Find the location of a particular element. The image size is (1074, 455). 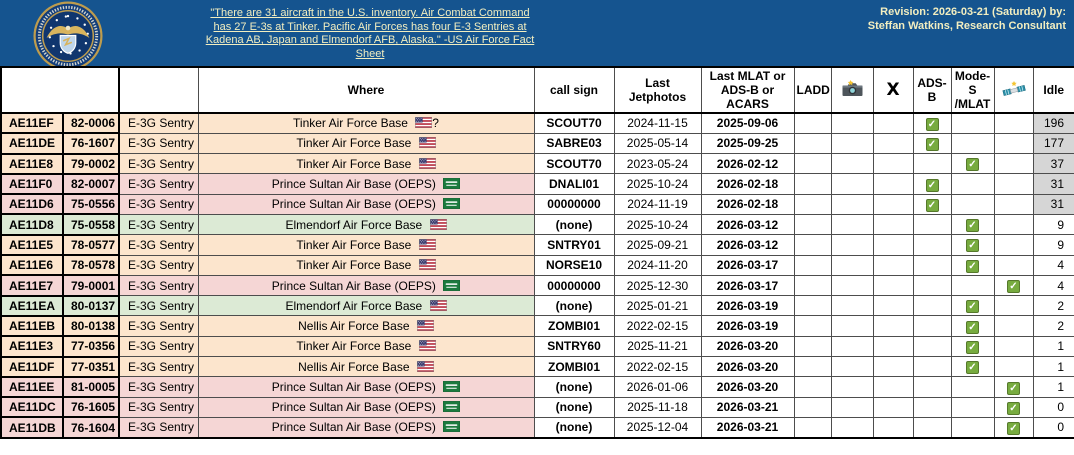

cell-idle: 1 is located at coordinates (1053, 346).